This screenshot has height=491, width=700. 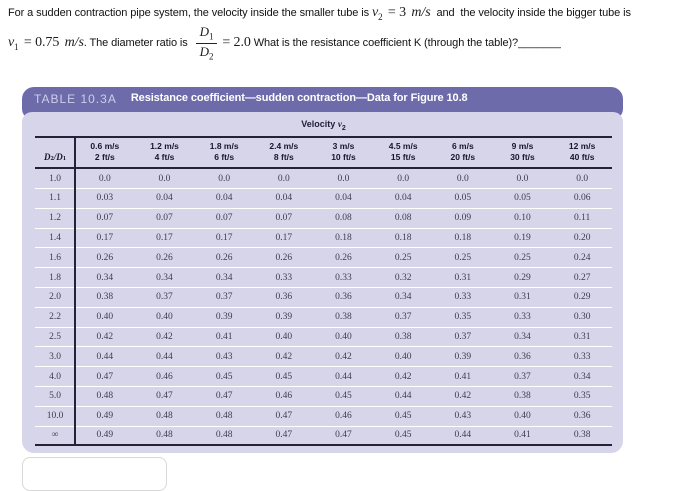 I want to click on value-cell: 0.10, so click(x=522, y=218).